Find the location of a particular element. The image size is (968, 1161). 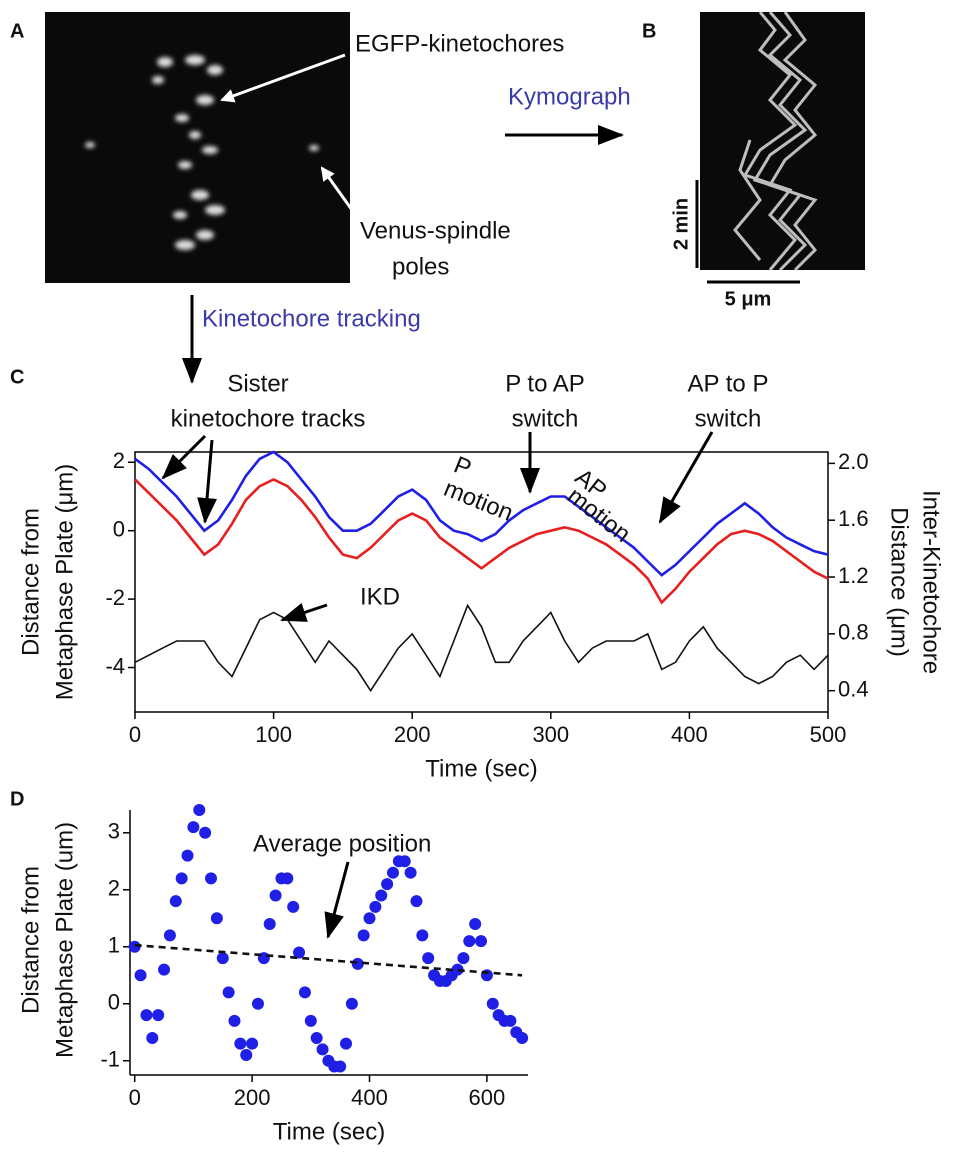

x-tick-label: 300 is located at coordinates (550, 734).